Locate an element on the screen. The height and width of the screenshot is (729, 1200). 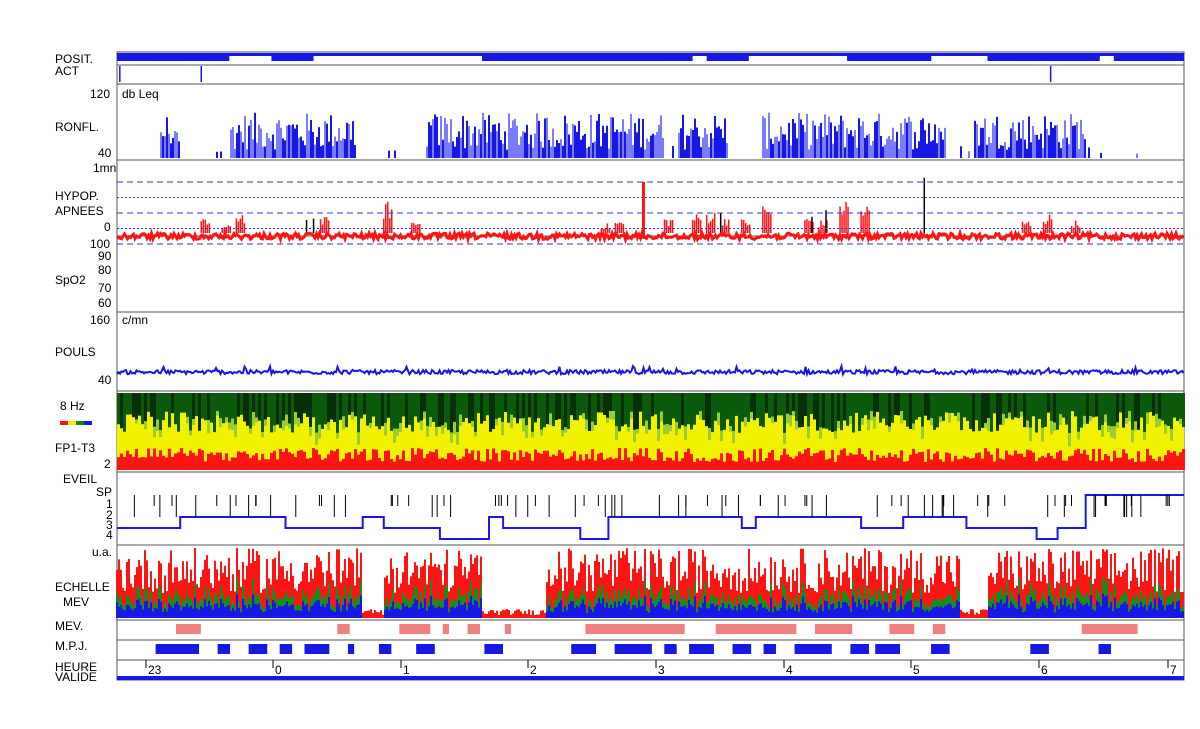
spo2-tick-70: 70 is located at coordinates (105, 288).